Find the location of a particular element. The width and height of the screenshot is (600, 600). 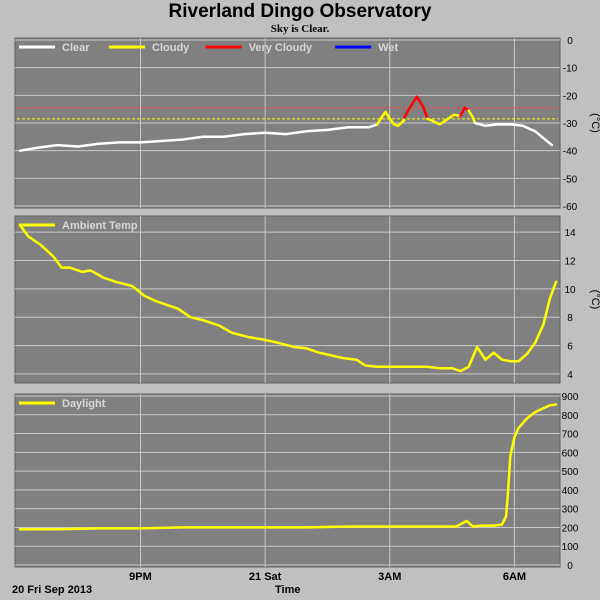

legend-label-sky-3: Wet is located at coordinates (388, 48).